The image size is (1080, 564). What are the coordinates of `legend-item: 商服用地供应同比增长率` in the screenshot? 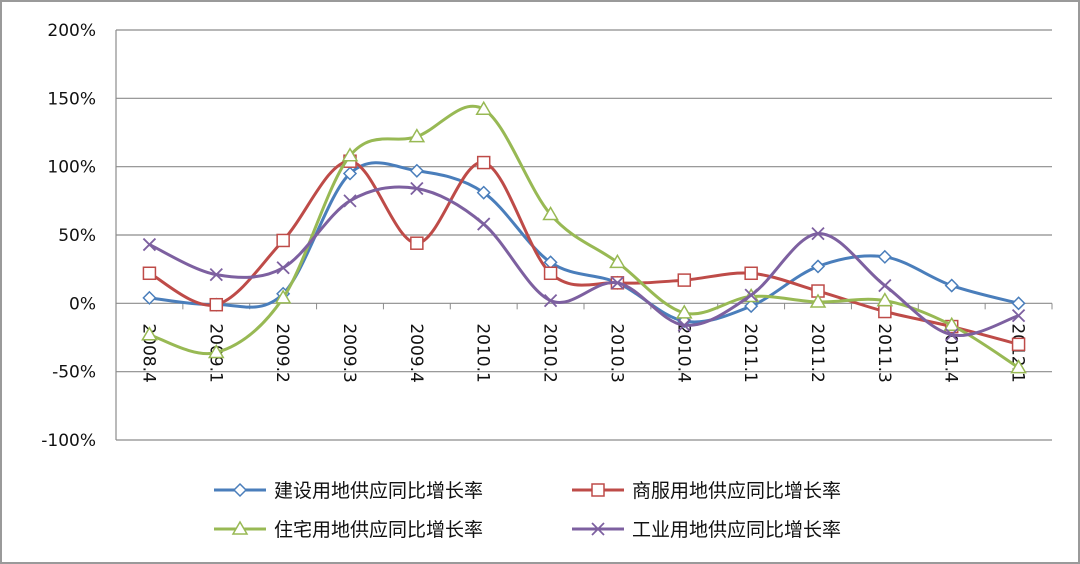 It's located at (706, 491).